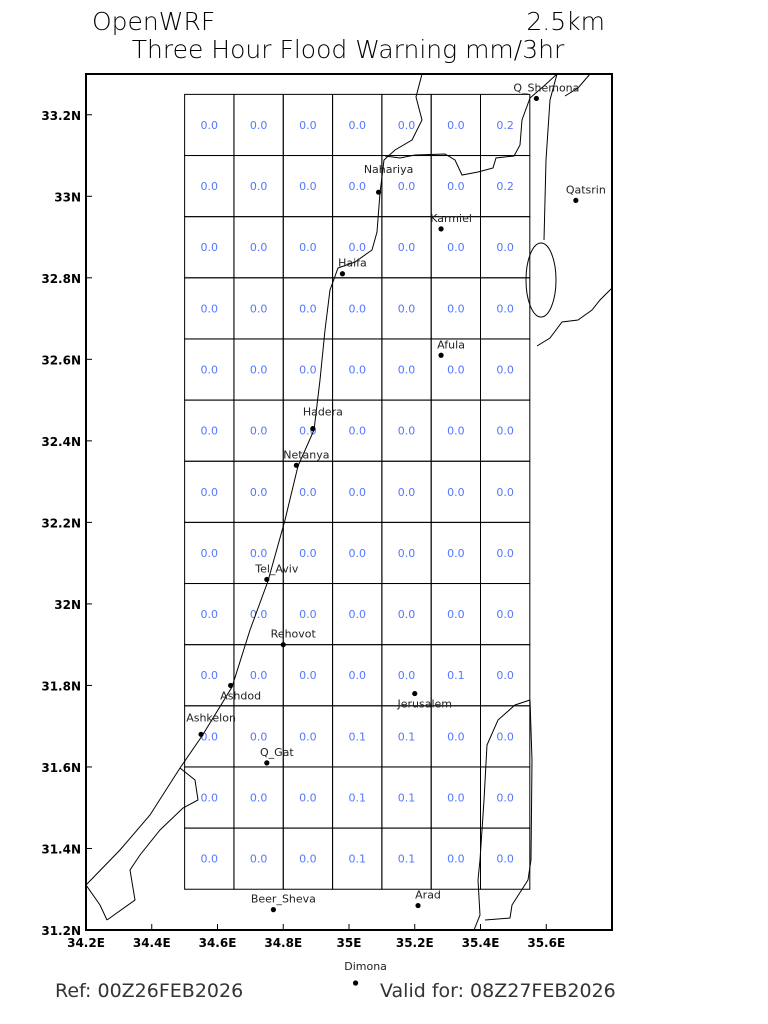  Describe the element at coordinates (389, 169) in the screenshot. I see `city-label: Nahariya` at that location.